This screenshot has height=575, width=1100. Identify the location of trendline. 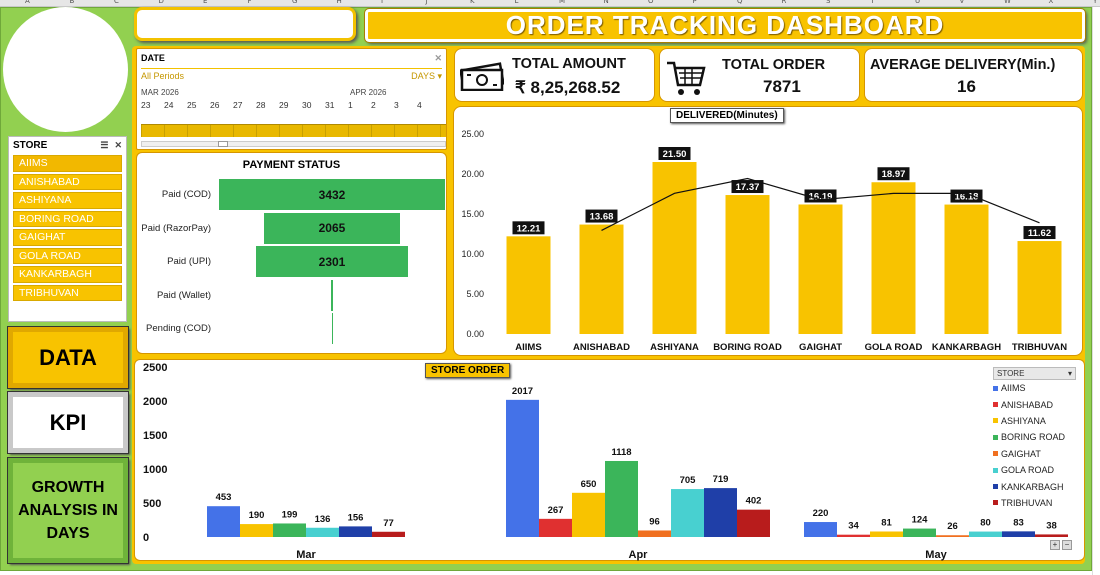
(820, 204).